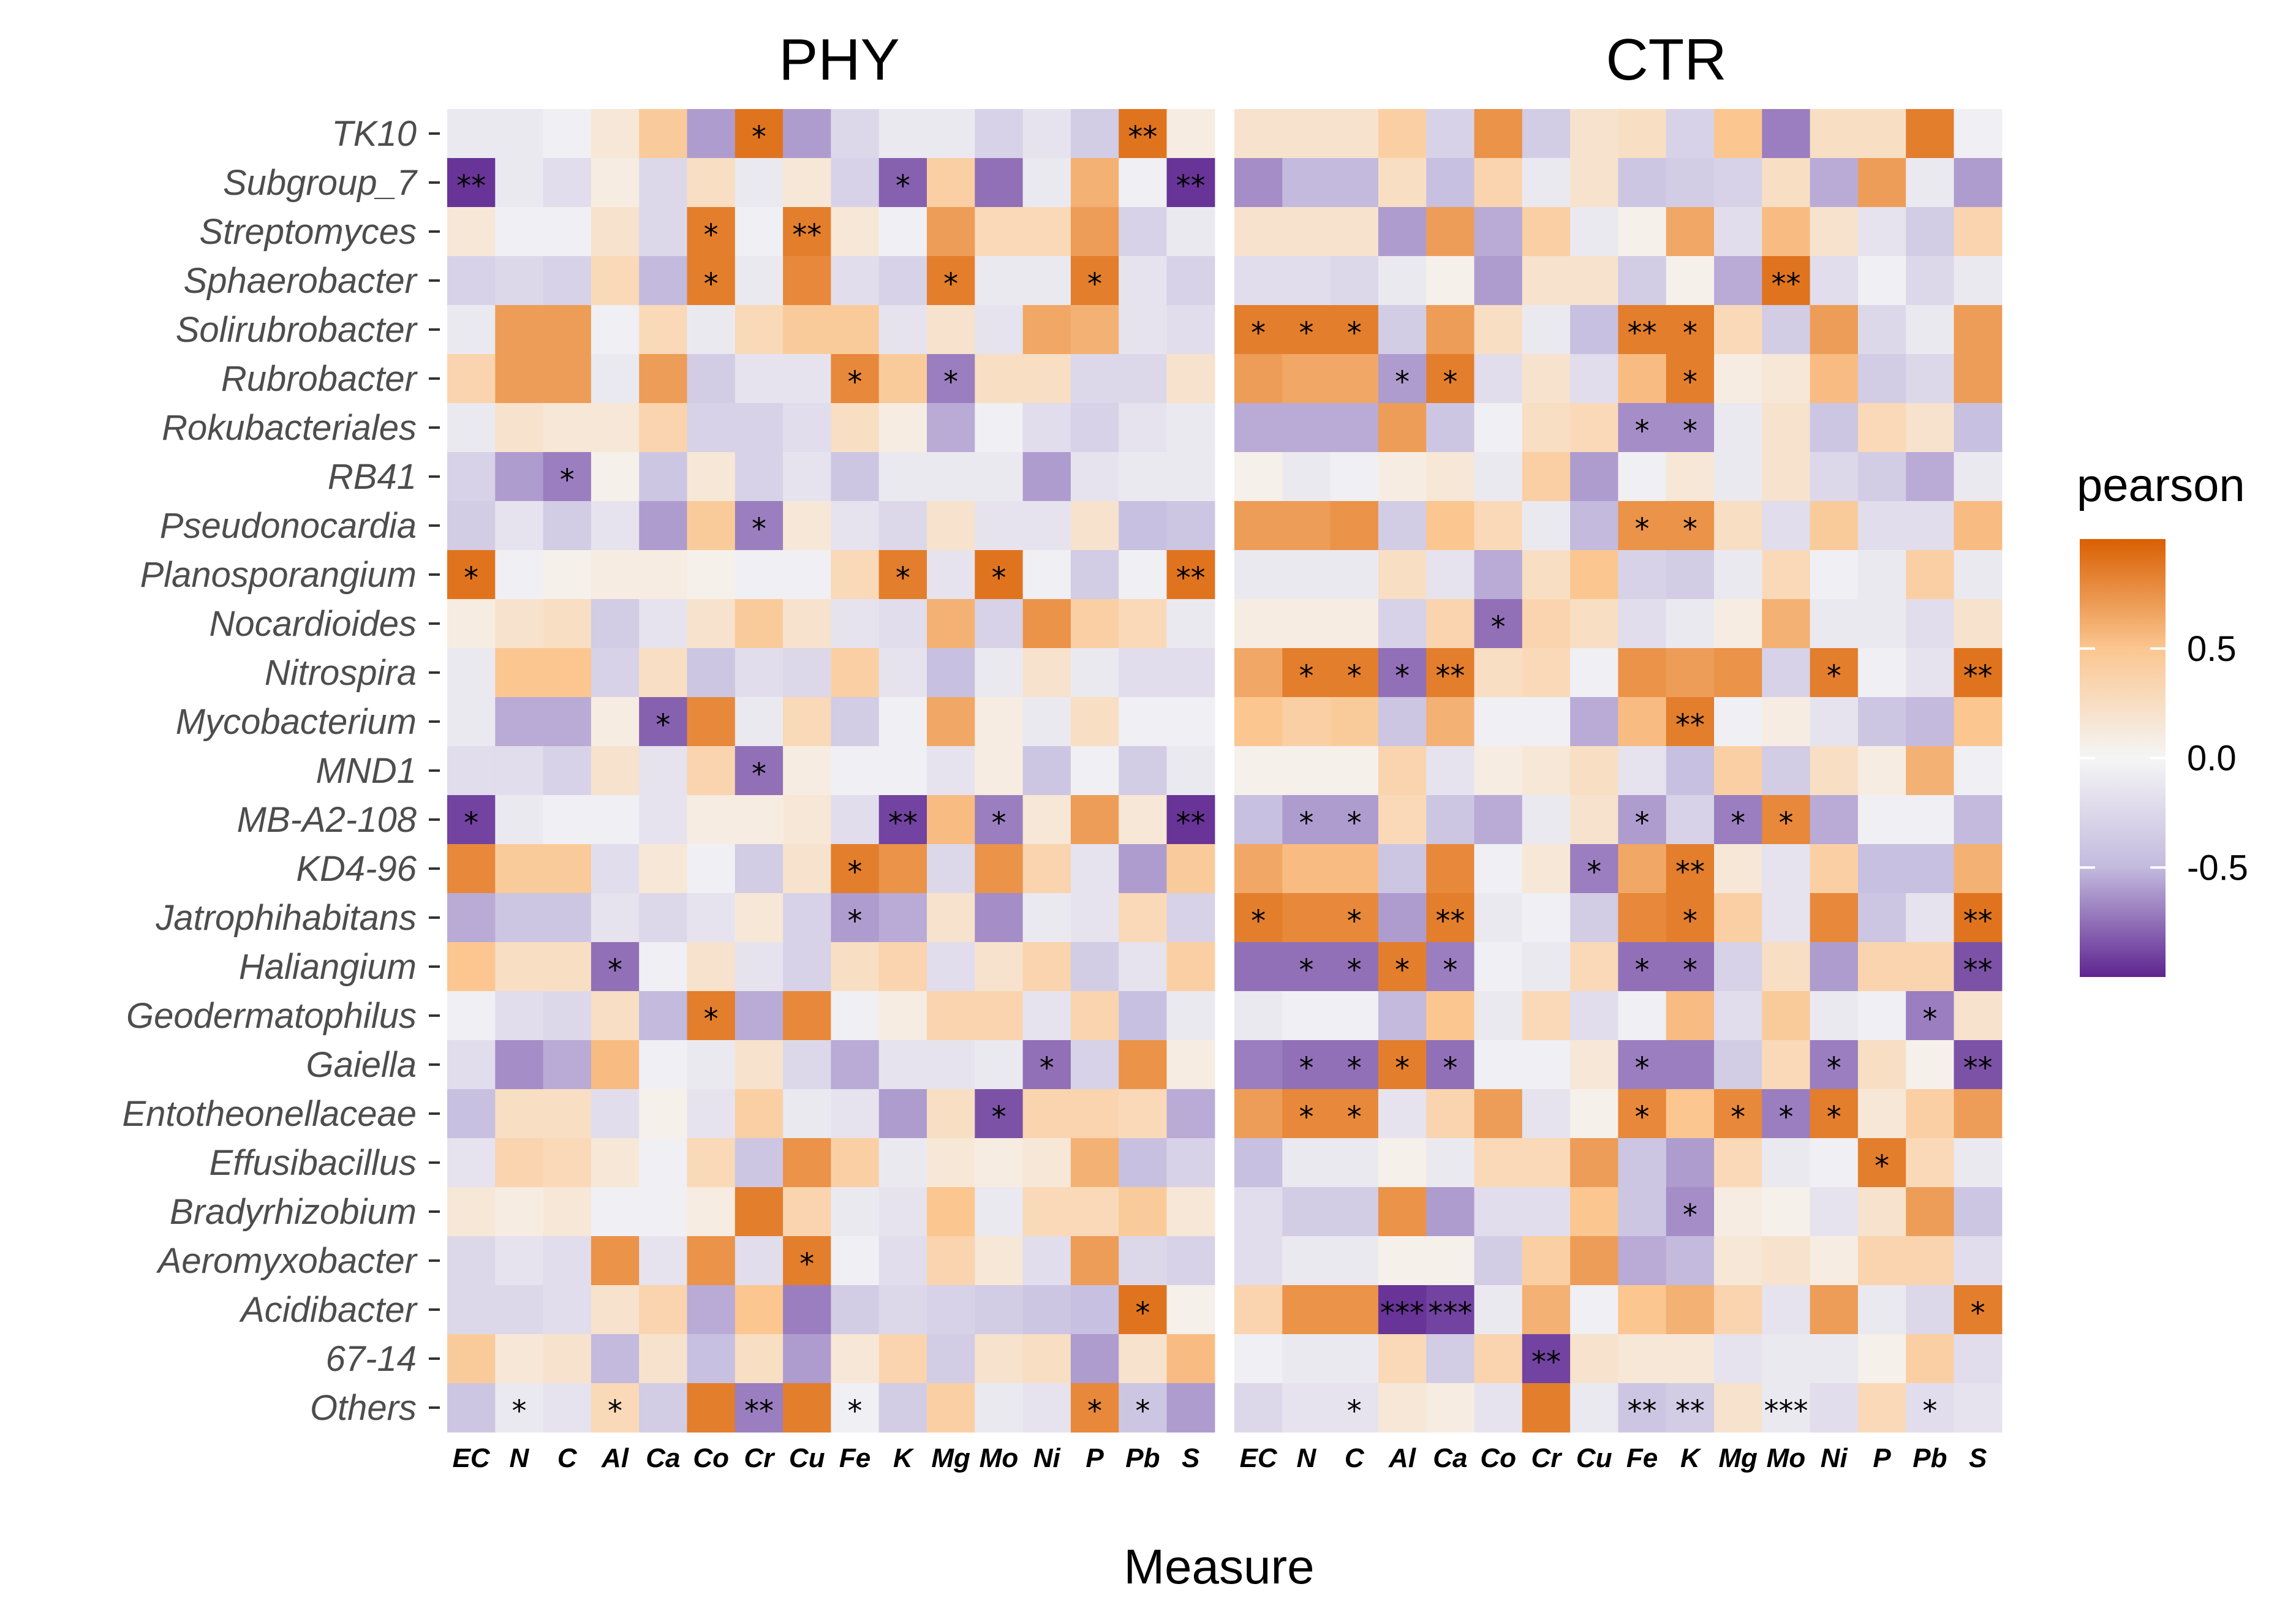 This screenshot has height=1611, width=2296. Describe the element at coordinates (278, 575) in the screenshot. I see `y-tick-label: Planosporangium` at that location.